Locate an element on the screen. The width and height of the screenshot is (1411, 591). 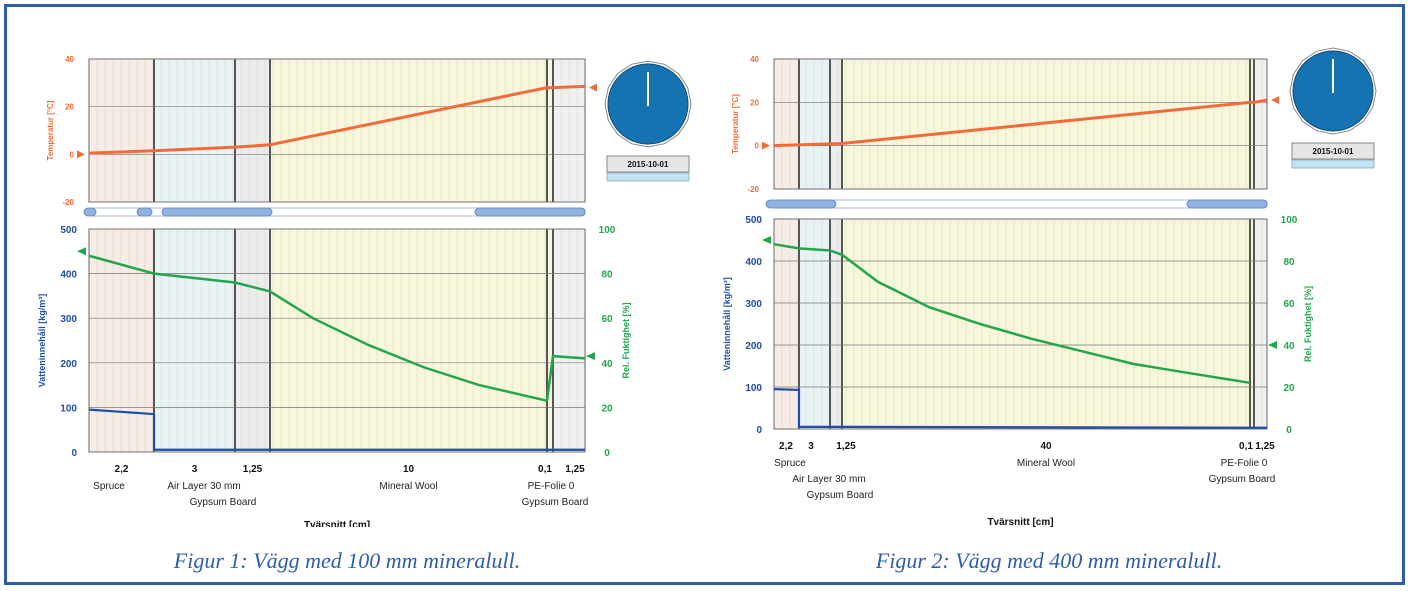
temp-tick-label: 40 is located at coordinates (69, 59).